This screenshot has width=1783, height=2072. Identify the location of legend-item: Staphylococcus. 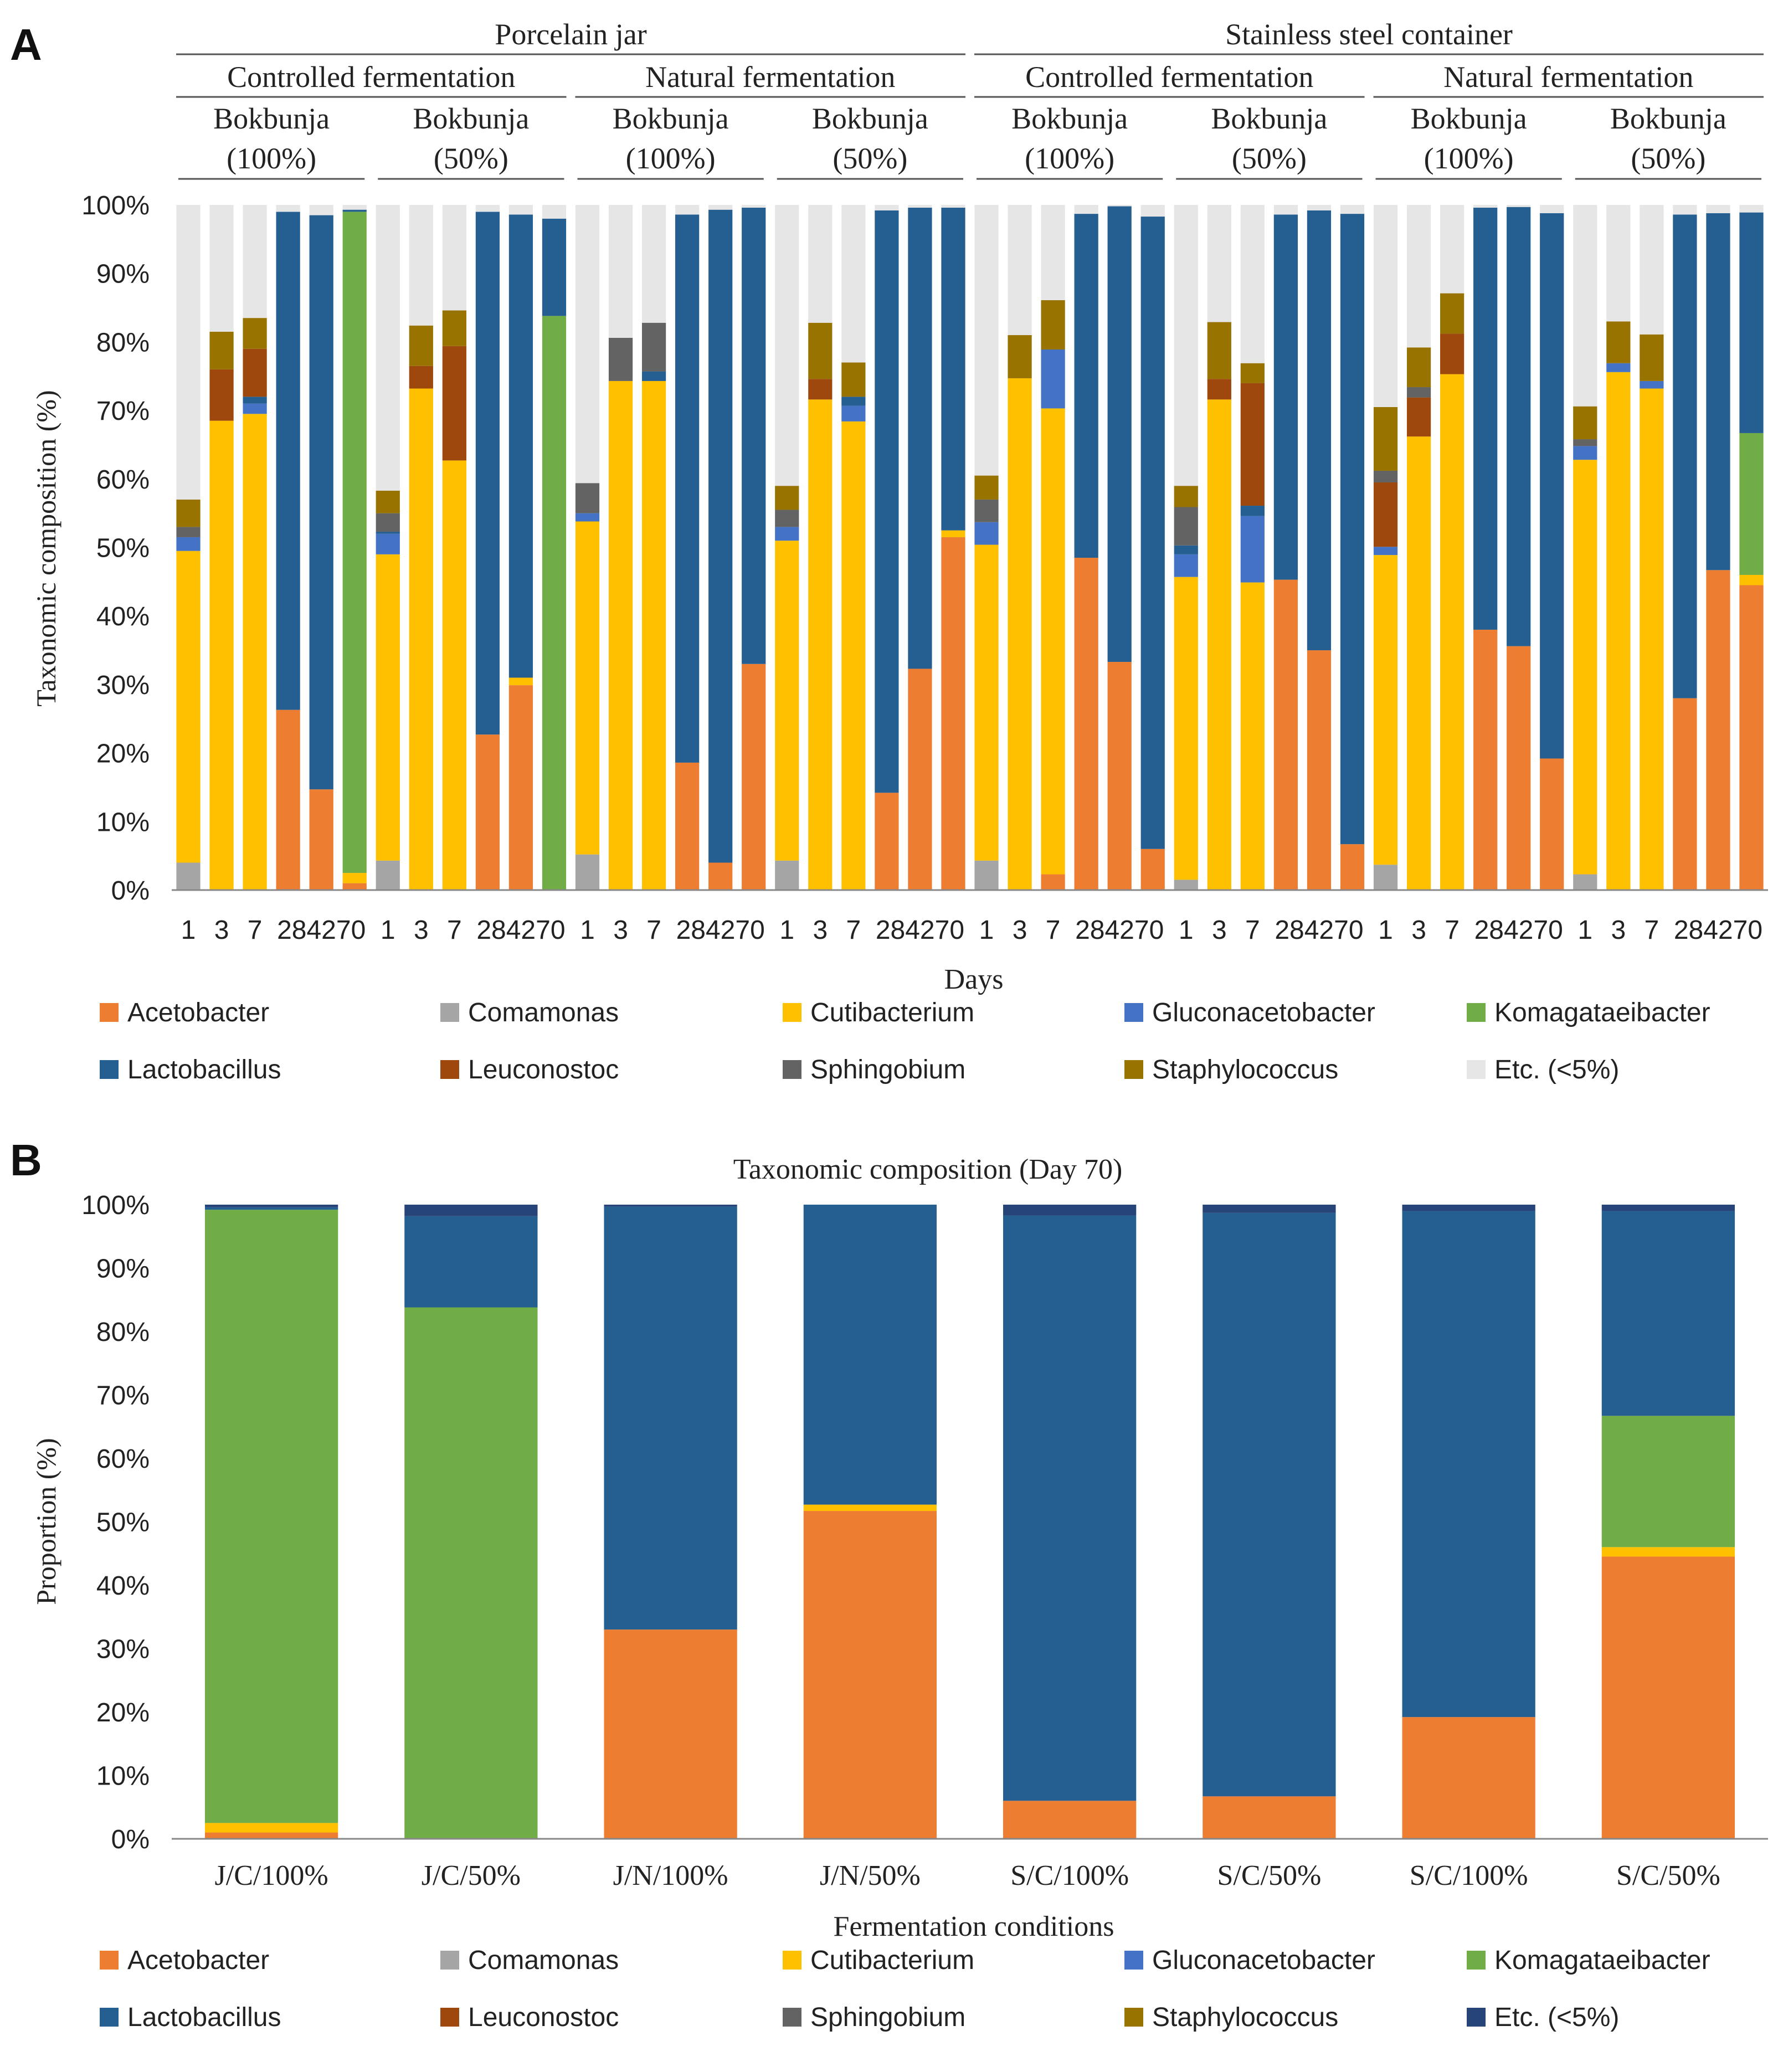
(1231, 2017).